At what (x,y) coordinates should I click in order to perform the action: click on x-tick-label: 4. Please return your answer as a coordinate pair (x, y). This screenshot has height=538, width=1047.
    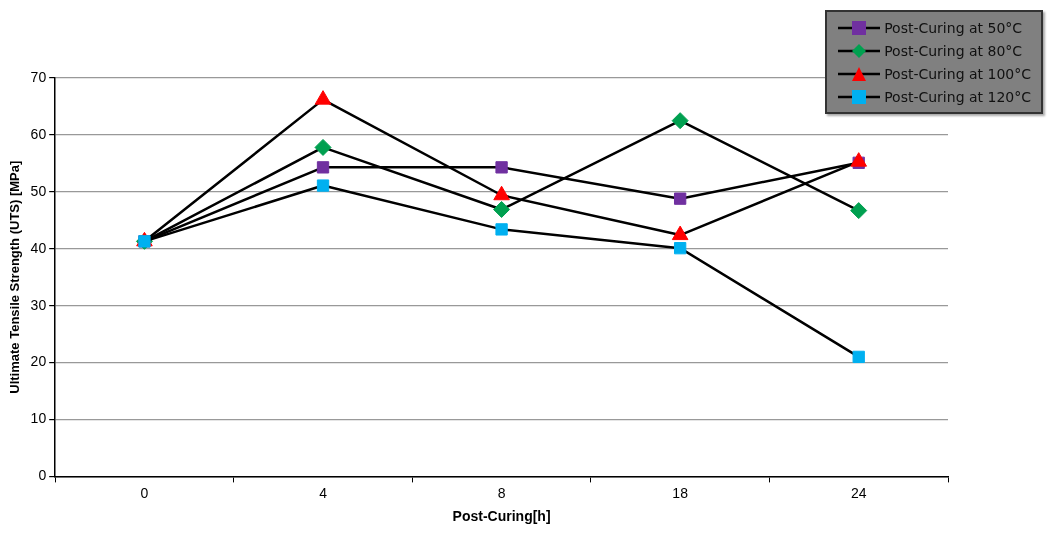
    Looking at the image, I should click on (323, 492).